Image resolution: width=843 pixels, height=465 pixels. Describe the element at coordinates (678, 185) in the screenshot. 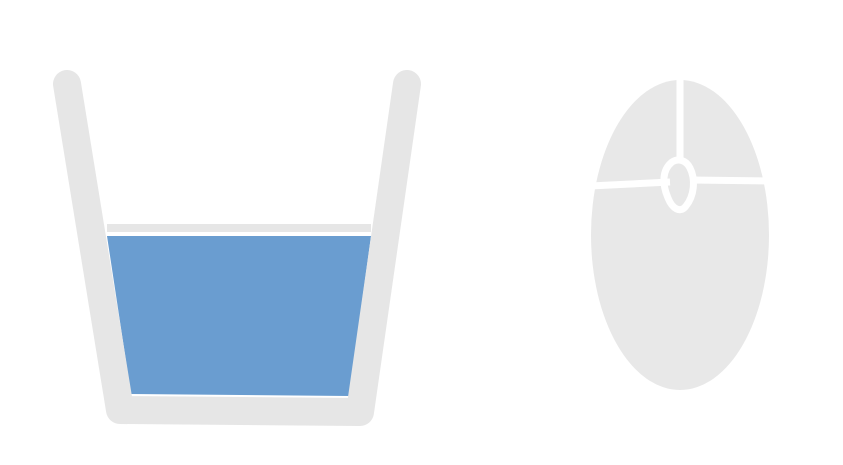

I see `mouse-scroll-wheel` at that location.